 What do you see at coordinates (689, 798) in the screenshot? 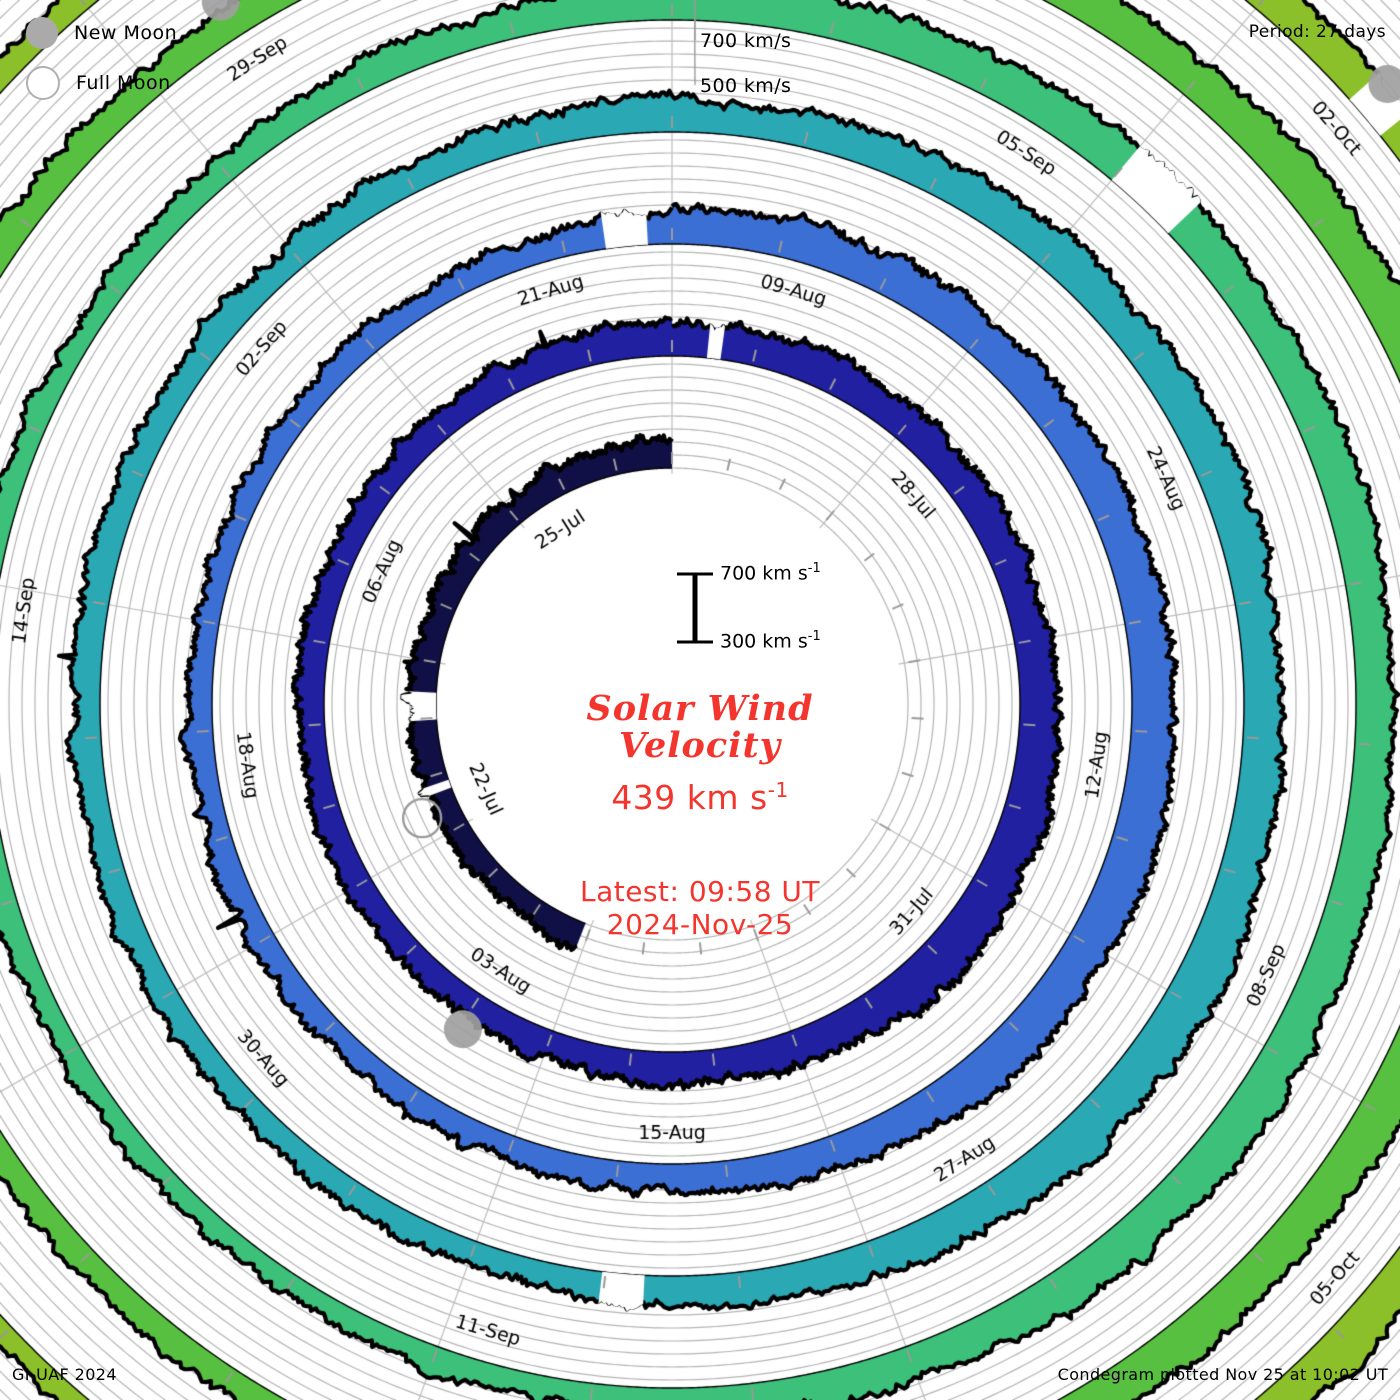
I see `current-velocity-number: 439 km s` at bounding box center [689, 798].